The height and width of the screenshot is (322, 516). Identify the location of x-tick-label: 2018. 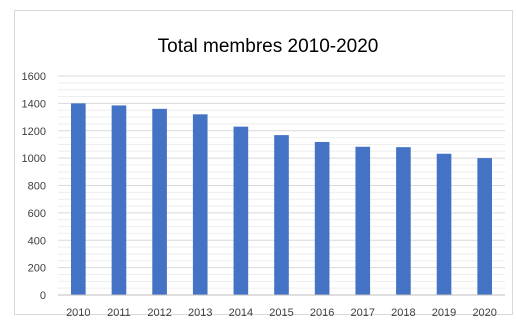
(403, 313).